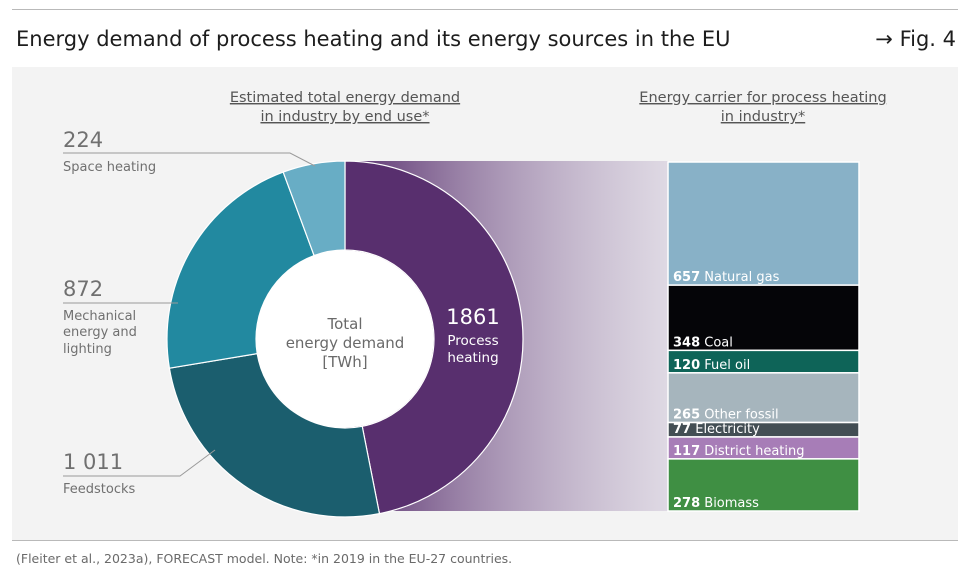  What do you see at coordinates (763, 485) in the screenshot?
I see `bar-segment-biomass` at bounding box center [763, 485].